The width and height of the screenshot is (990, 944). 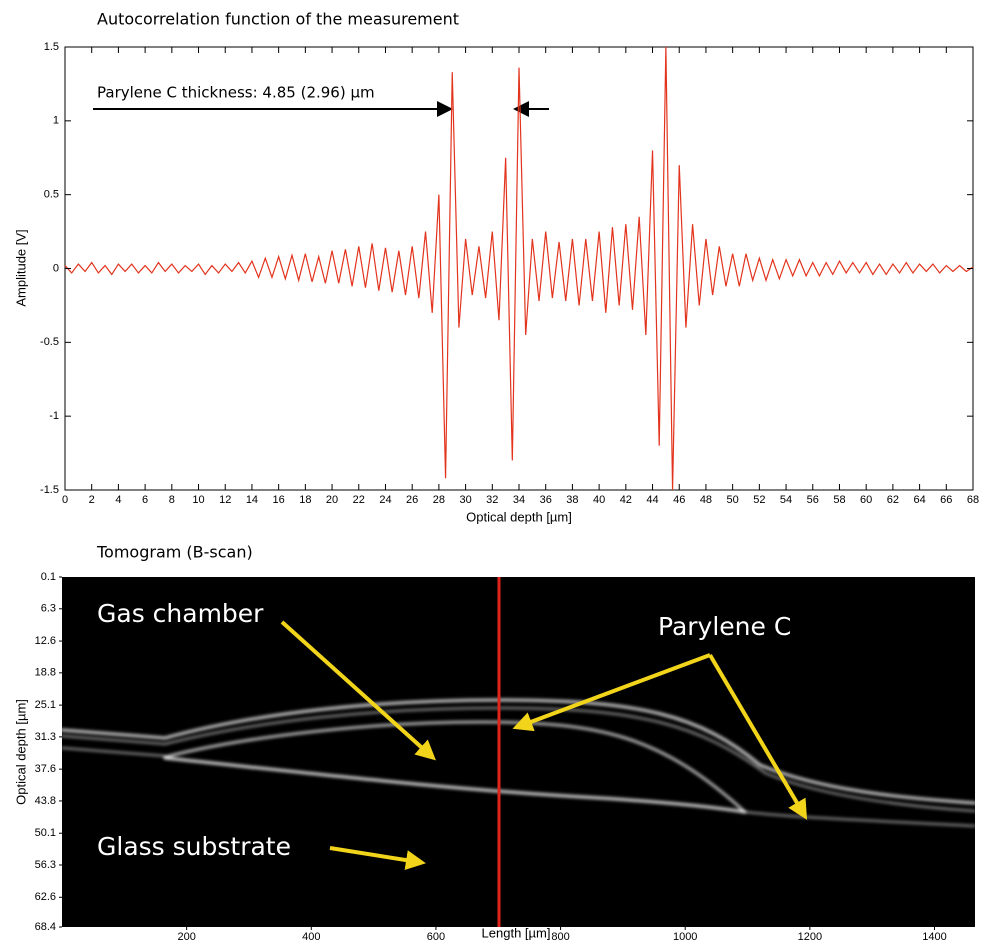 What do you see at coordinates (49, 490) in the screenshot?
I see `y-tick-label: -1.5` at bounding box center [49, 490].